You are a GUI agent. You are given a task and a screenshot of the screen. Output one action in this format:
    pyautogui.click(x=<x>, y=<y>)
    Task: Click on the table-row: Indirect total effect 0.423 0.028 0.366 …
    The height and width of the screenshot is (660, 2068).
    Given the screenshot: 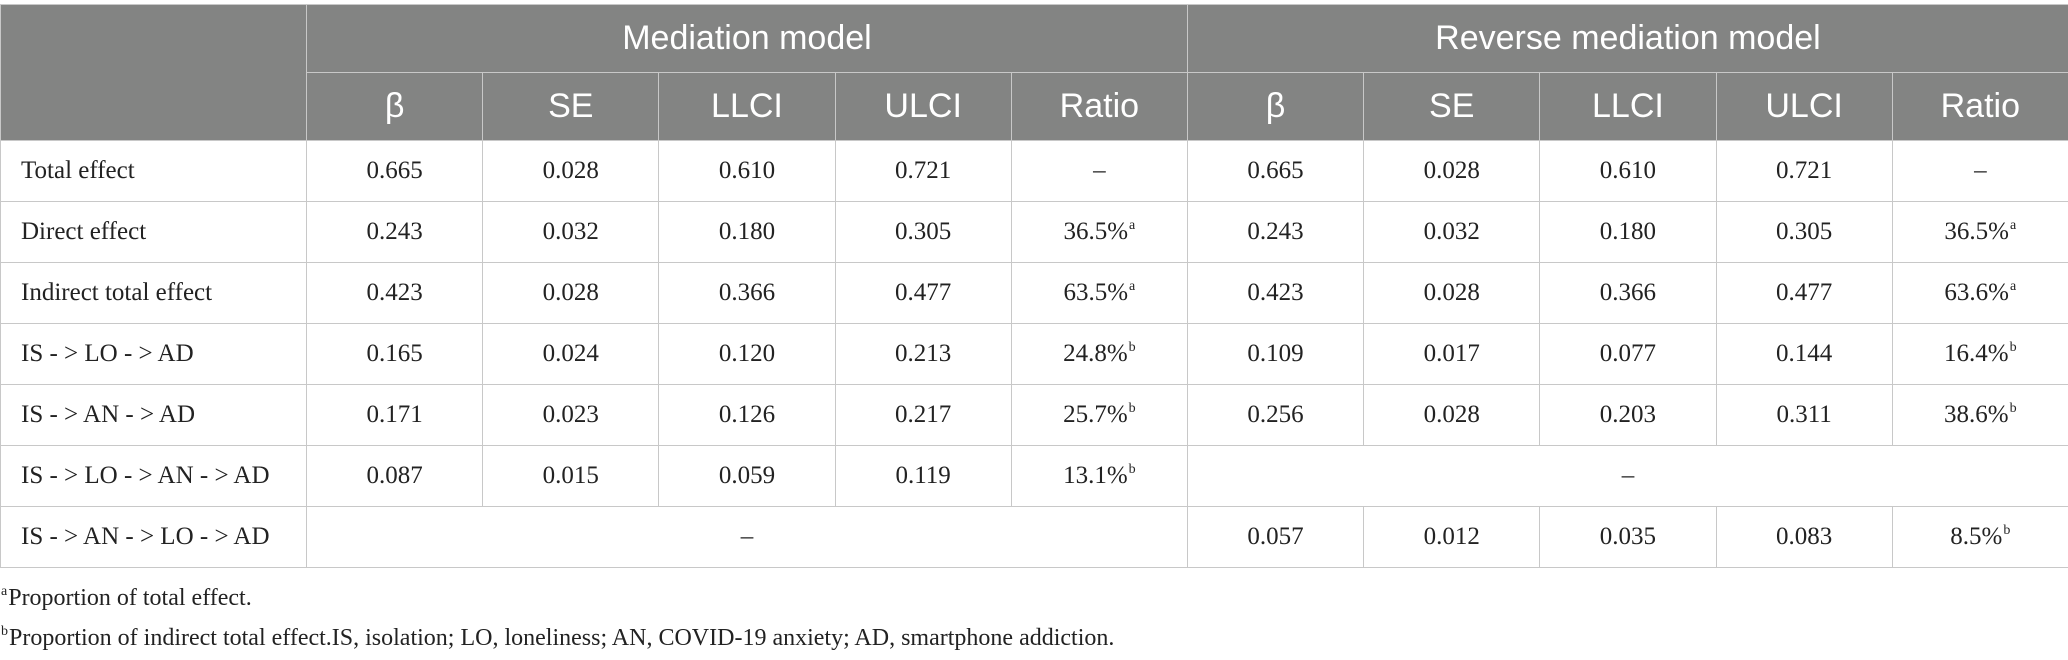 What is the action you would take?
    pyautogui.click(x=1034, y=293)
    